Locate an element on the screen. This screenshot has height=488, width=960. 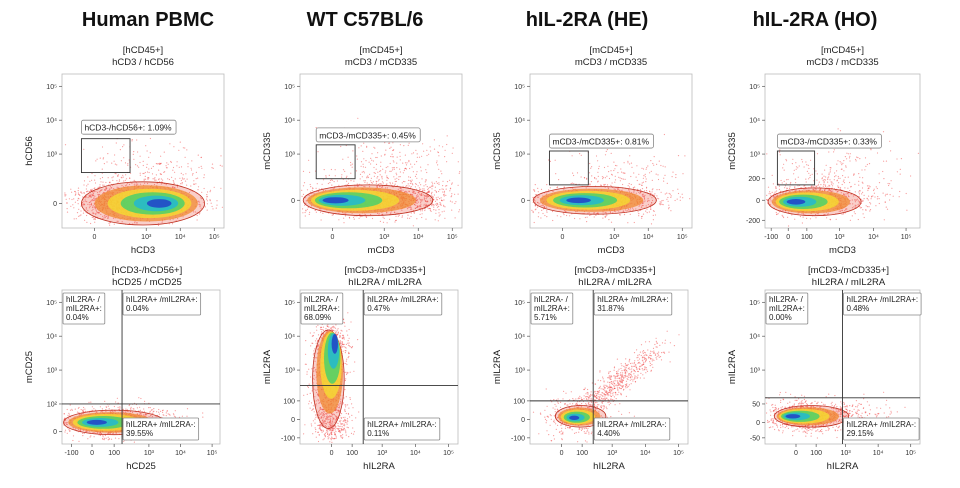
top-plot-2-y-axis-label: mCD335 is located at coordinates (267, 151).